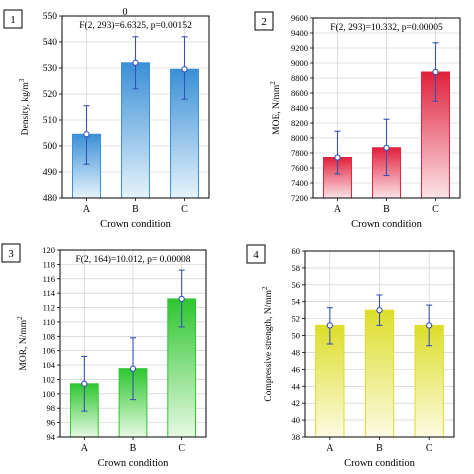  I want to click on y-tick-label: 98, so click(51, 408).